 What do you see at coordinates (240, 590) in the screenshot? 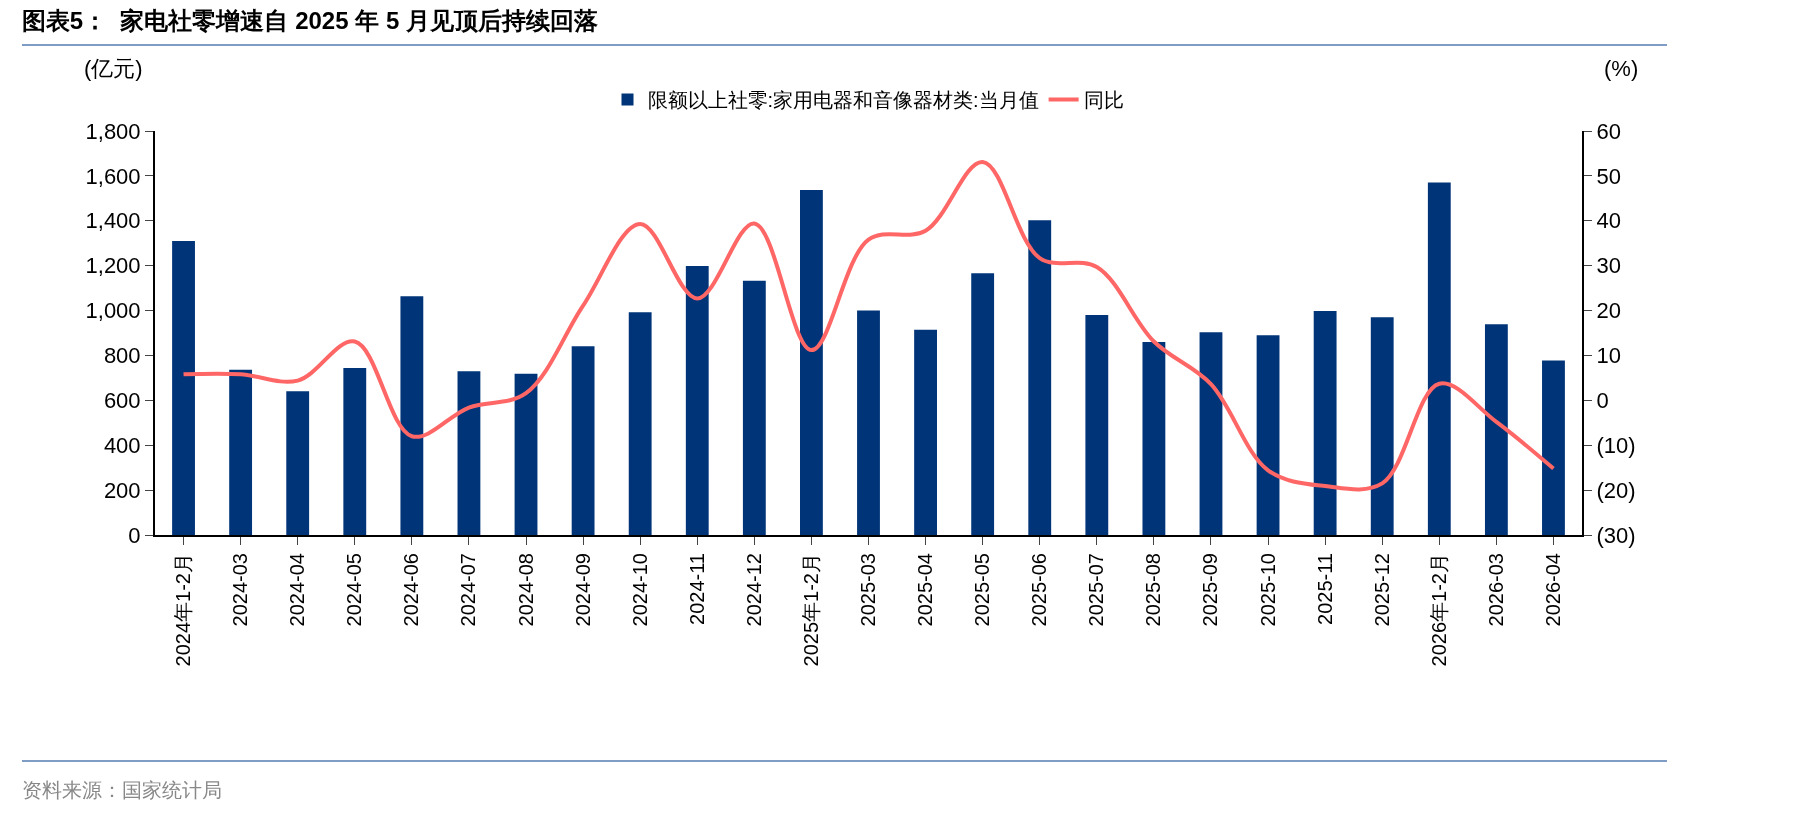
I see `x-tick-label: 2024-03` at bounding box center [240, 590].